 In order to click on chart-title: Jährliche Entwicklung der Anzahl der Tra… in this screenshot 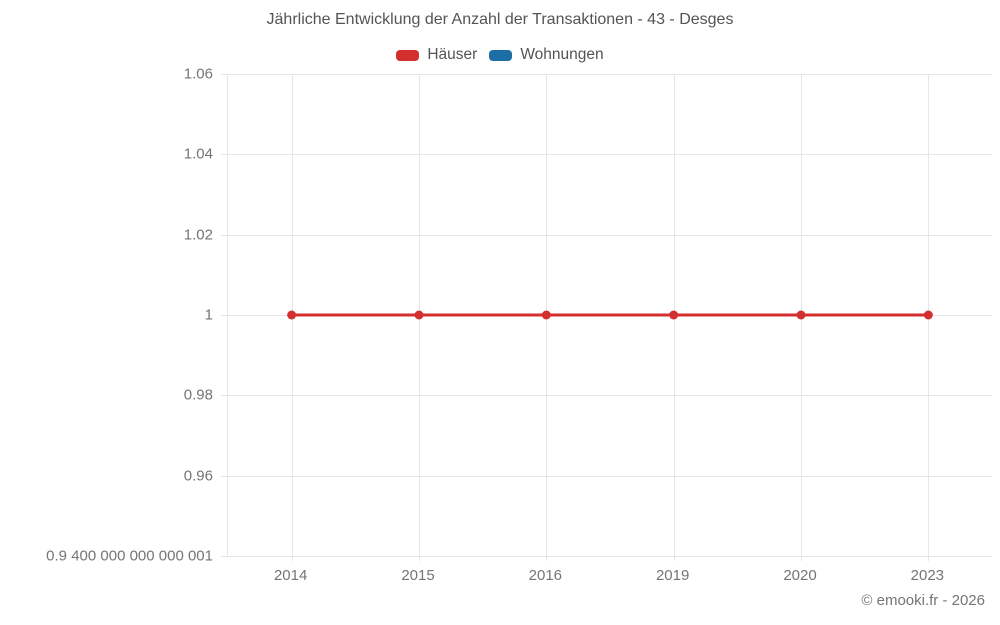, I will do `click(500, 19)`.